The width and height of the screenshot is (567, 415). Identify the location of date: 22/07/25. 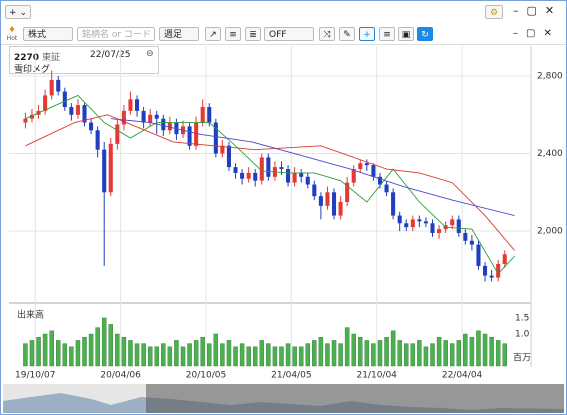
(110, 55).